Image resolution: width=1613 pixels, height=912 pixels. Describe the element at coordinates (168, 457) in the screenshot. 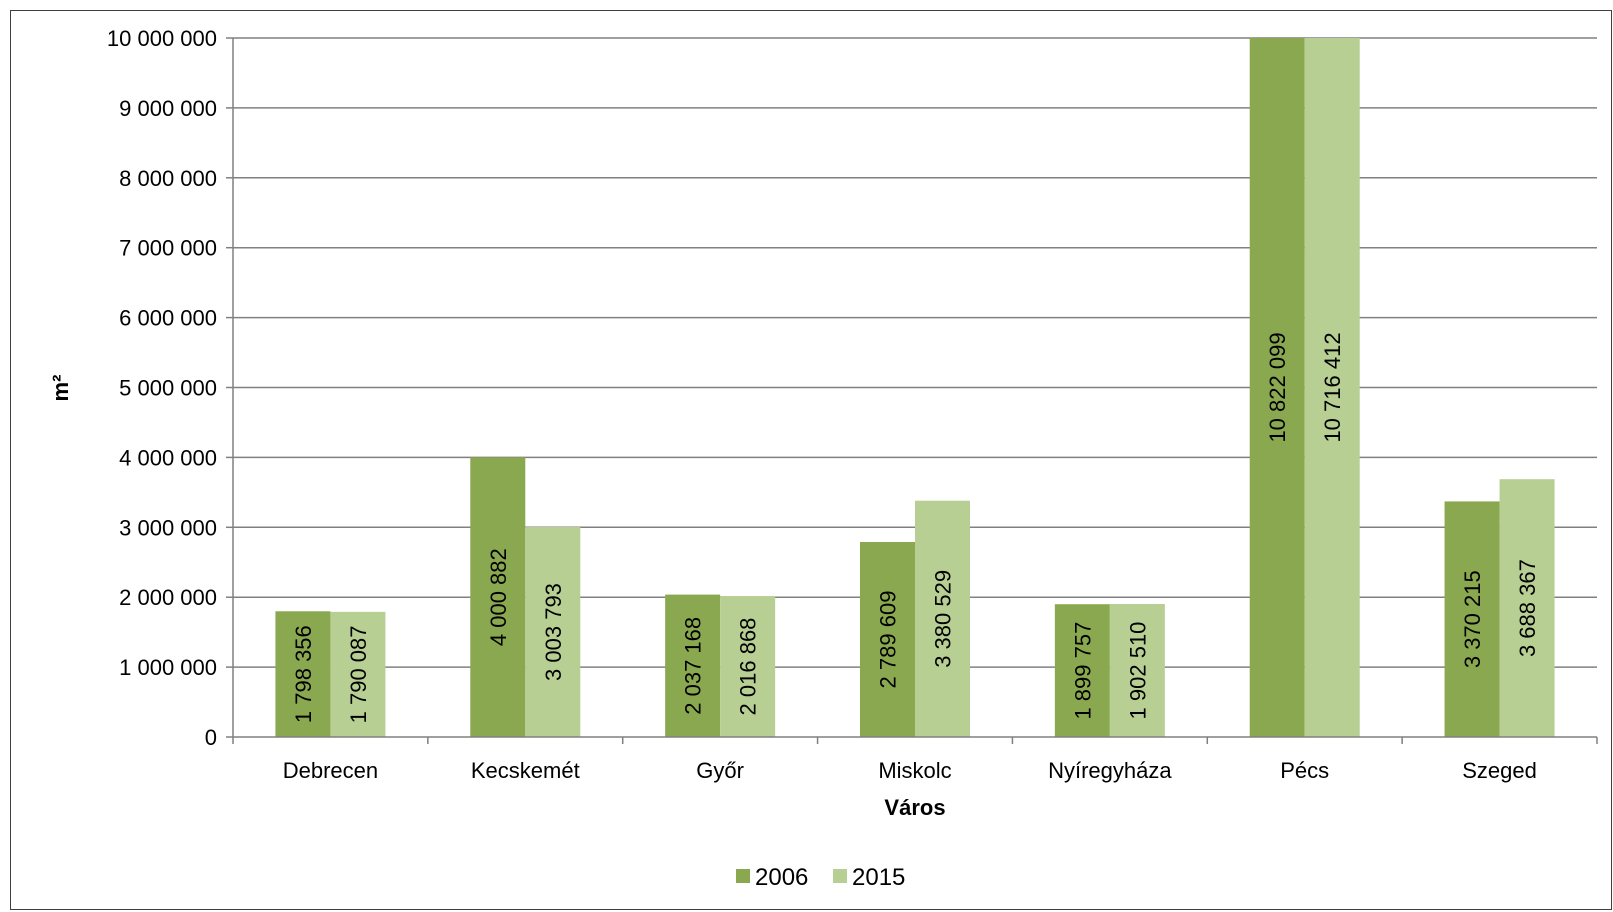

I see `y-tick-label: 4 000 000` at that location.